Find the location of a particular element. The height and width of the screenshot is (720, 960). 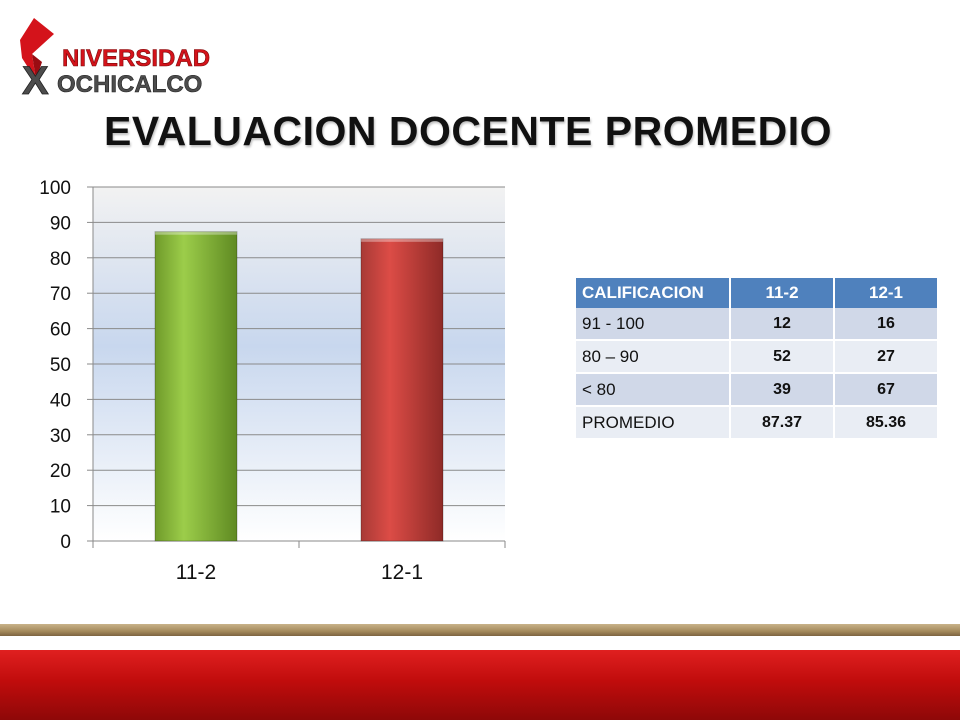

header-calificacion: CALIFICACION is located at coordinates (653, 293).